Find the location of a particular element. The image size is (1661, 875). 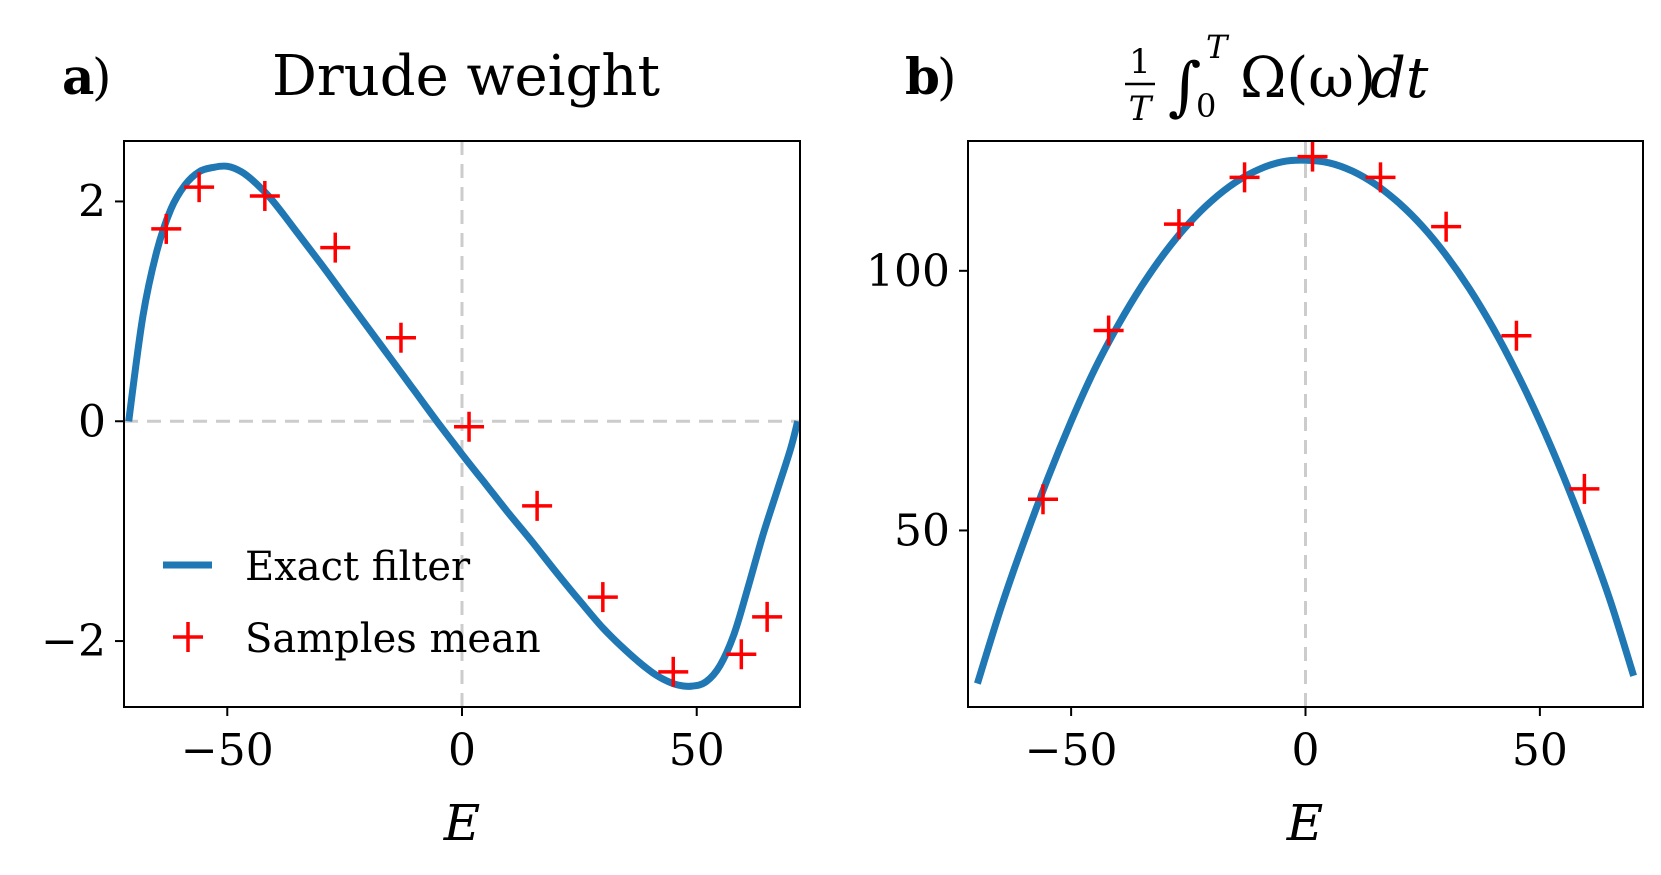

panel-a-legend: Exact filter Samples mean is located at coordinates (352, 603).